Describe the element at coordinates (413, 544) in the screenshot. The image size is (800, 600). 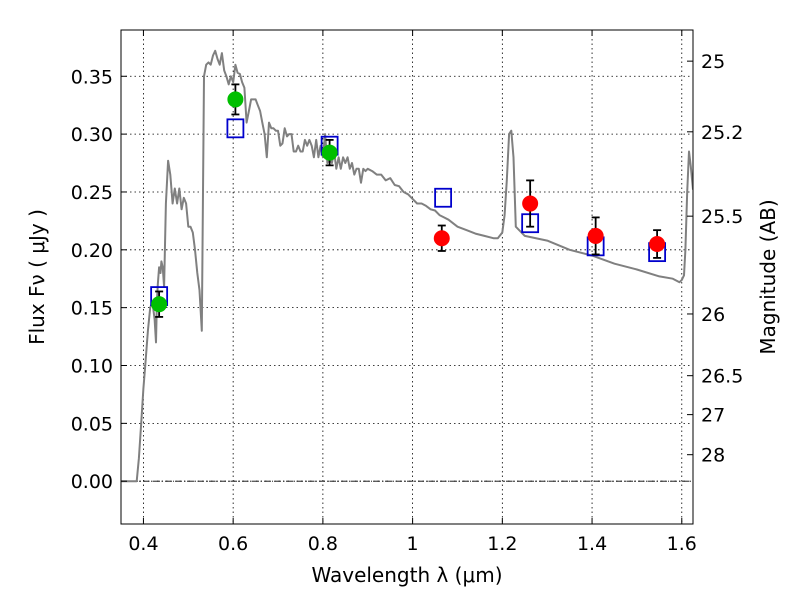
I see `x-tick-label: 1` at that location.